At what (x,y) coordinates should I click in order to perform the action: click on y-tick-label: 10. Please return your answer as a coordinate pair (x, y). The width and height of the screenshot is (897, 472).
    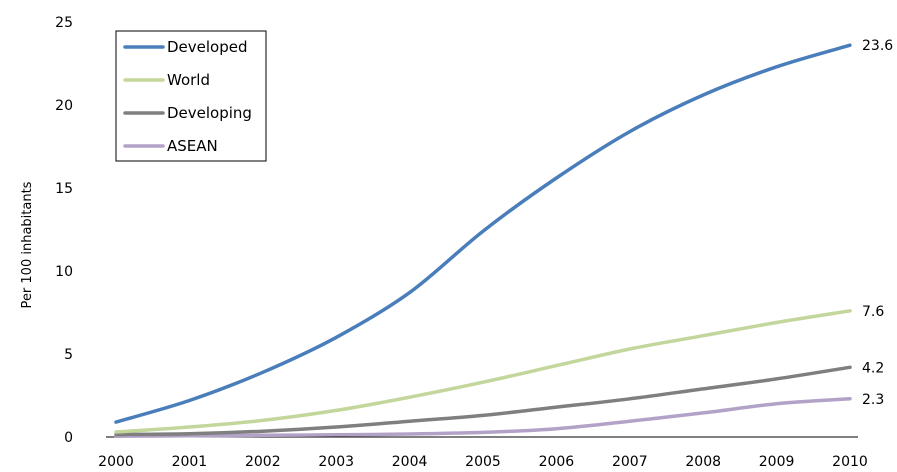
    Looking at the image, I should click on (64, 272).